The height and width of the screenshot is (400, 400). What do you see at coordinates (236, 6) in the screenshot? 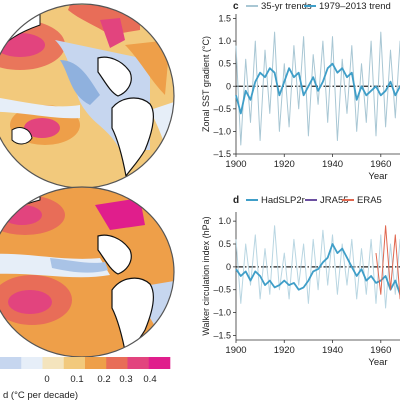
I see `panel-letter: c` at bounding box center [236, 6].